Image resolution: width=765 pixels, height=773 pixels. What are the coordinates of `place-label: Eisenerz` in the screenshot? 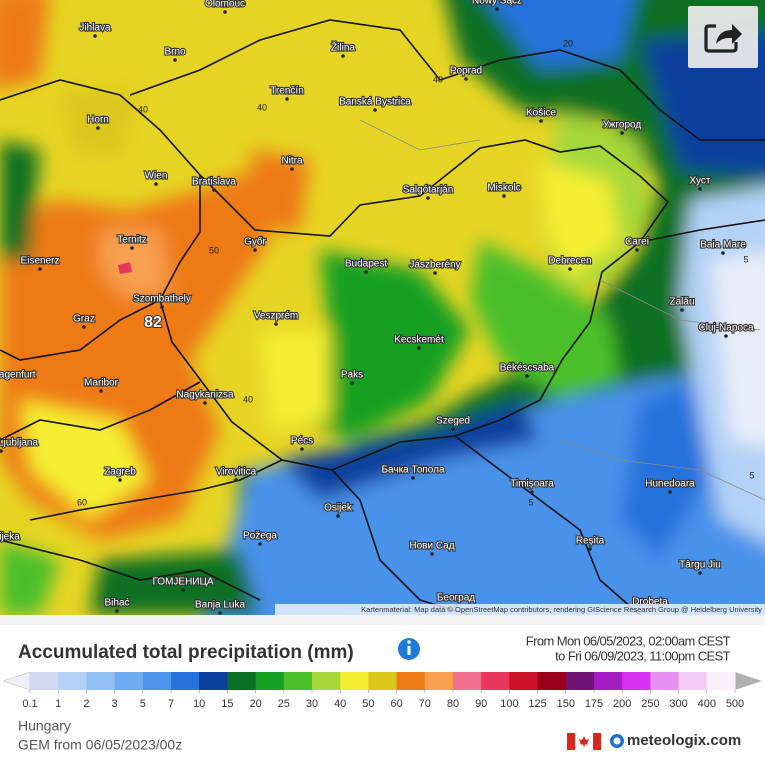 It's located at (40, 261).